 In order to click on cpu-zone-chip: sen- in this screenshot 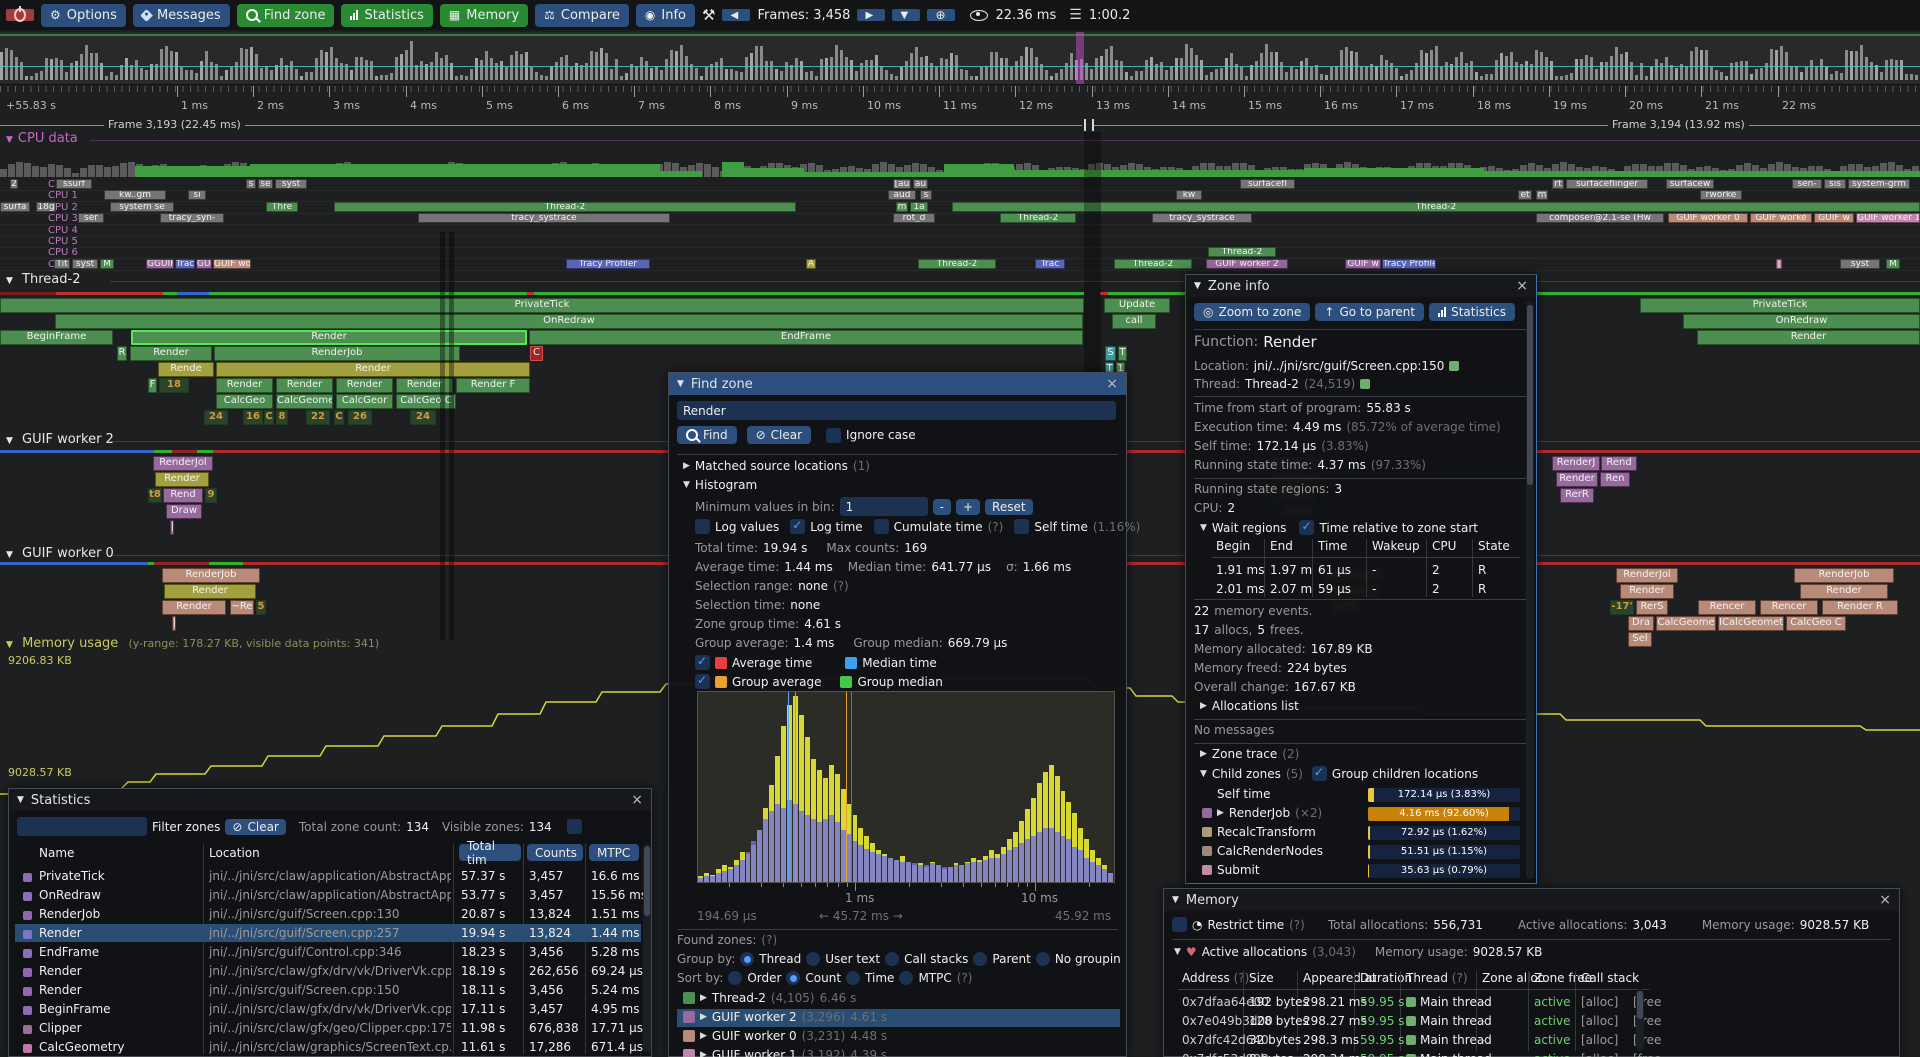, I will do `click(1807, 184)`.